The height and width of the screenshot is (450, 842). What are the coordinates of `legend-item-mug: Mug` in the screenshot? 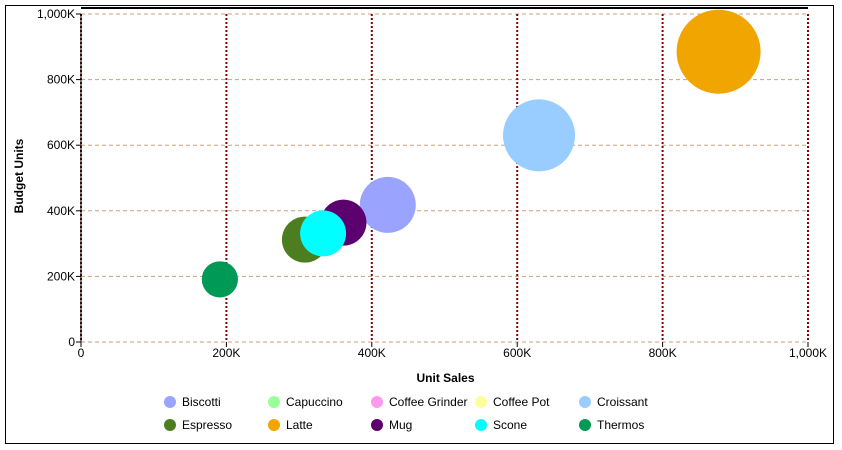 It's located at (391, 425).